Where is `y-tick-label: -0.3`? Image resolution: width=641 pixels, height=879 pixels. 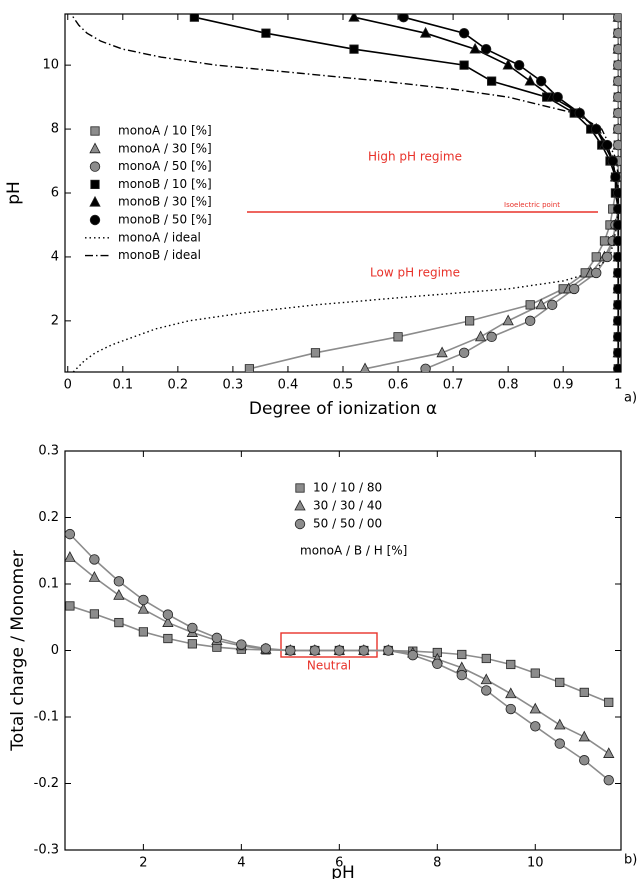
y-tick-label: -0.3 is located at coordinates (46, 850).